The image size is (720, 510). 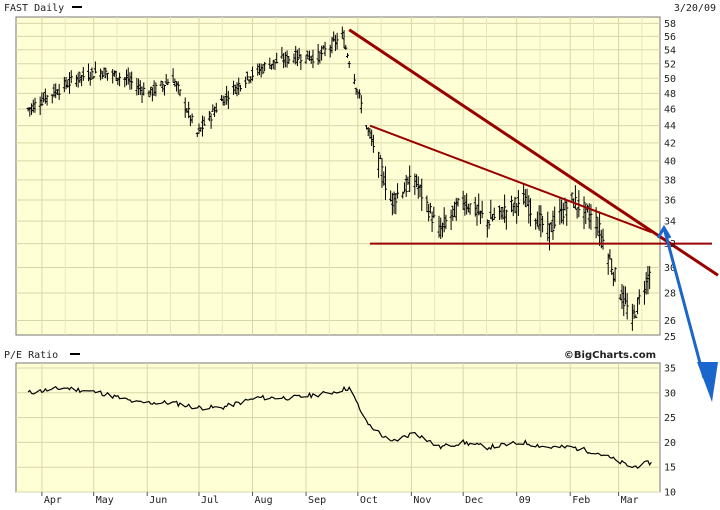 What do you see at coordinates (317, 500) in the screenshot?
I see `x-tick-label: Sep` at bounding box center [317, 500].